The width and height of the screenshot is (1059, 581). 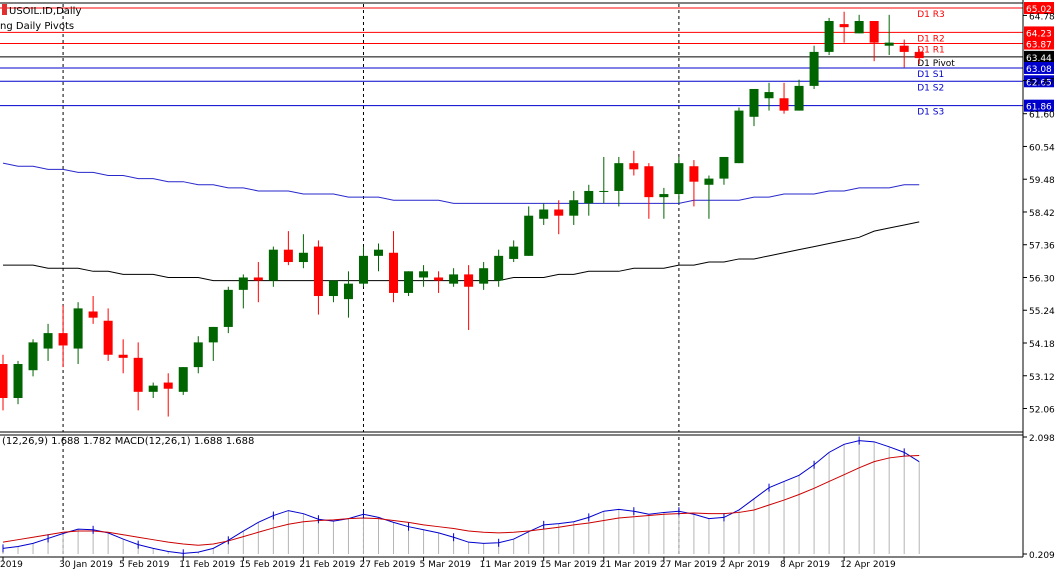 I want to click on pivot-name-label: D1 S3, so click(x=930, y=113).